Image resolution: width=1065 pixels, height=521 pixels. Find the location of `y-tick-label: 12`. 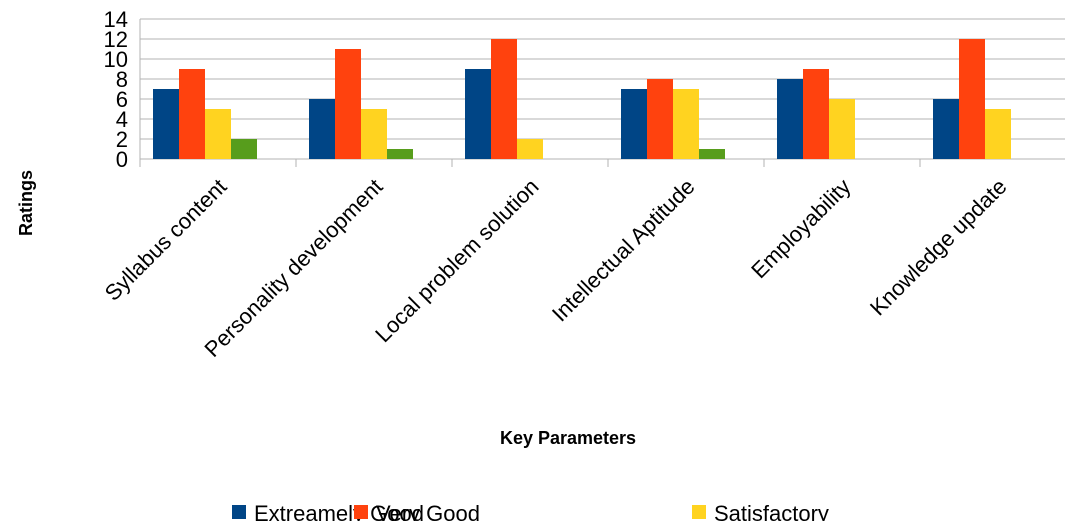

y-tick-label: 12 is located at coordinates (116, 39).